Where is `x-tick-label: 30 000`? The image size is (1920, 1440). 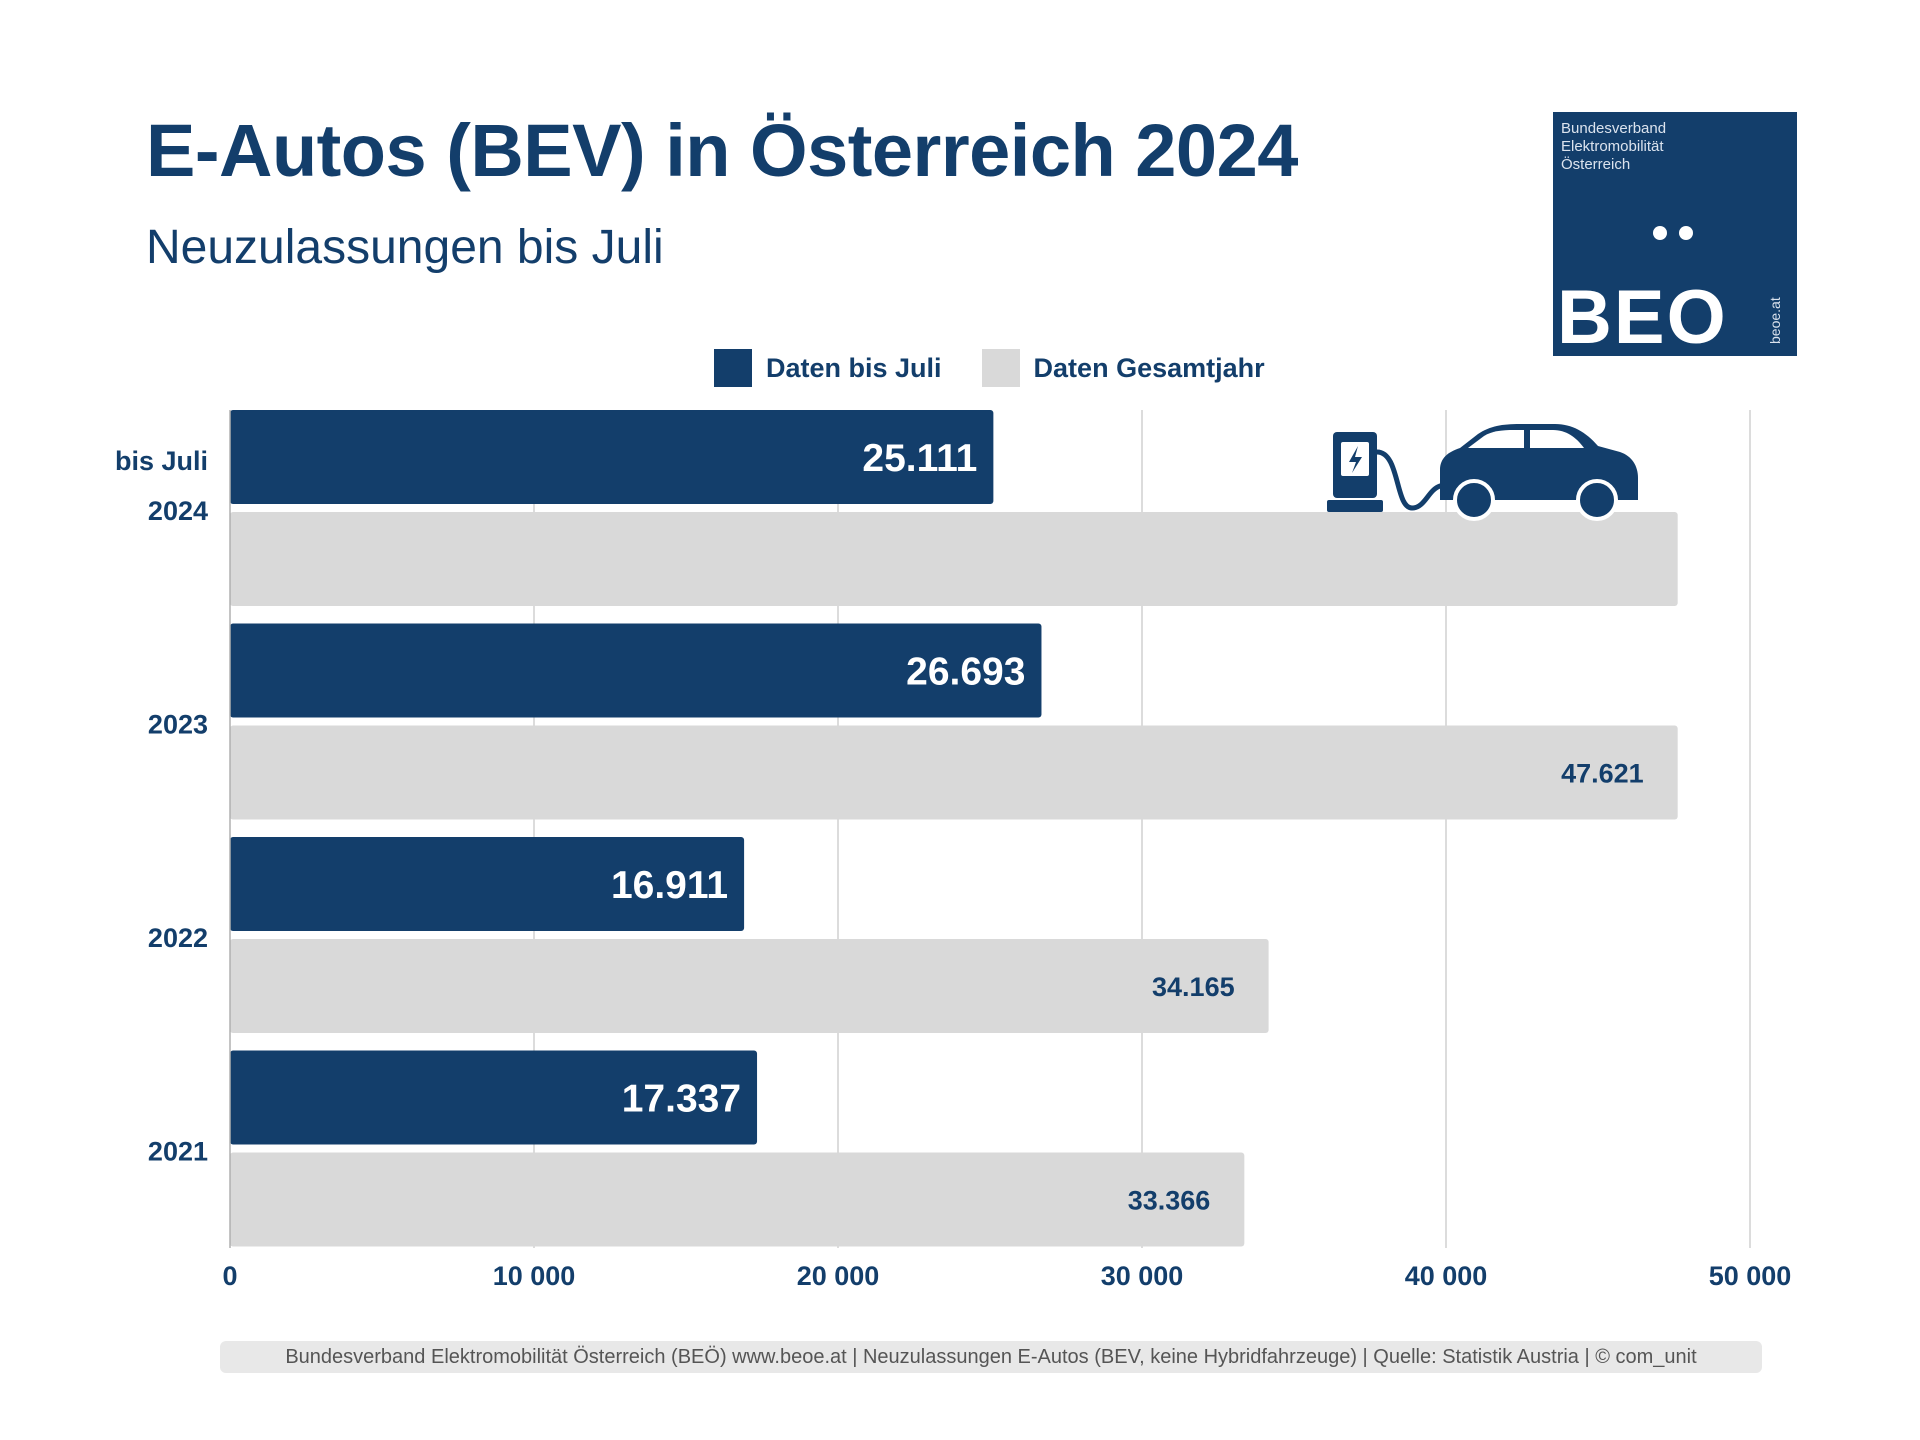 x-tick-label: 30 000 is located at coordinates (1142, 1276).